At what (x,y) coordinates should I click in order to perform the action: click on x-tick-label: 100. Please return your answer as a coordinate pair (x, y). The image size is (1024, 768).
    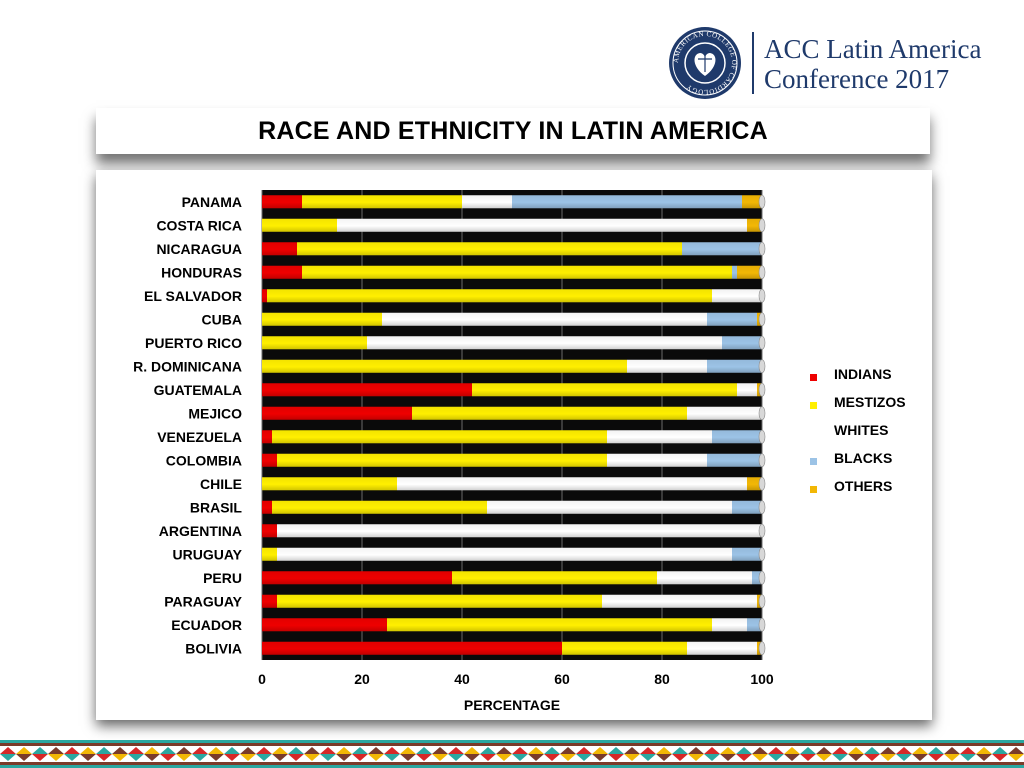
    Looking at the image, I should click on (762, 679).